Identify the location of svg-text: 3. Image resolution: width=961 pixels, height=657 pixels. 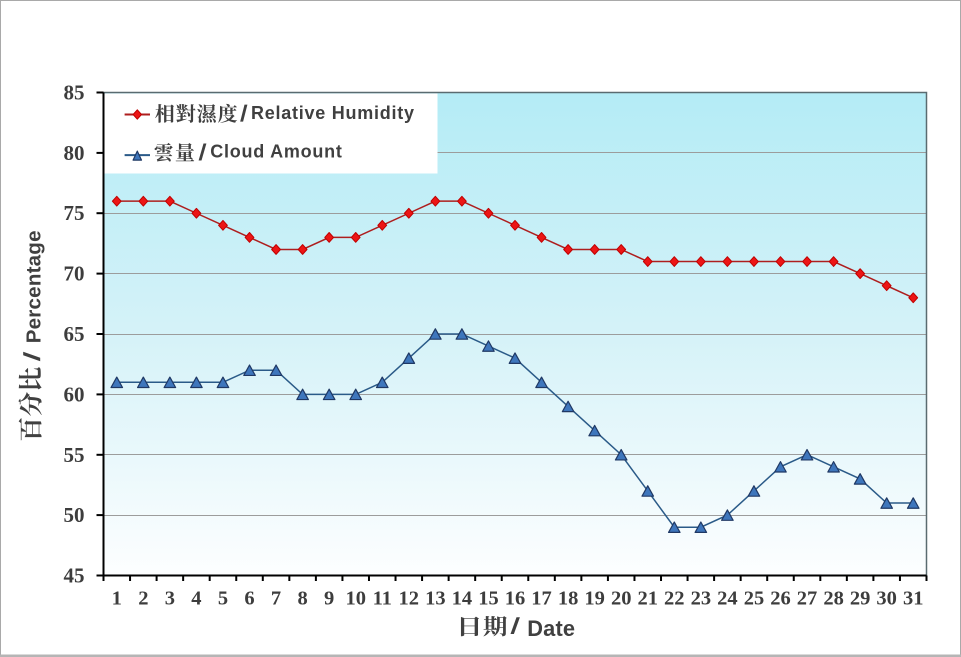
(170, 599).